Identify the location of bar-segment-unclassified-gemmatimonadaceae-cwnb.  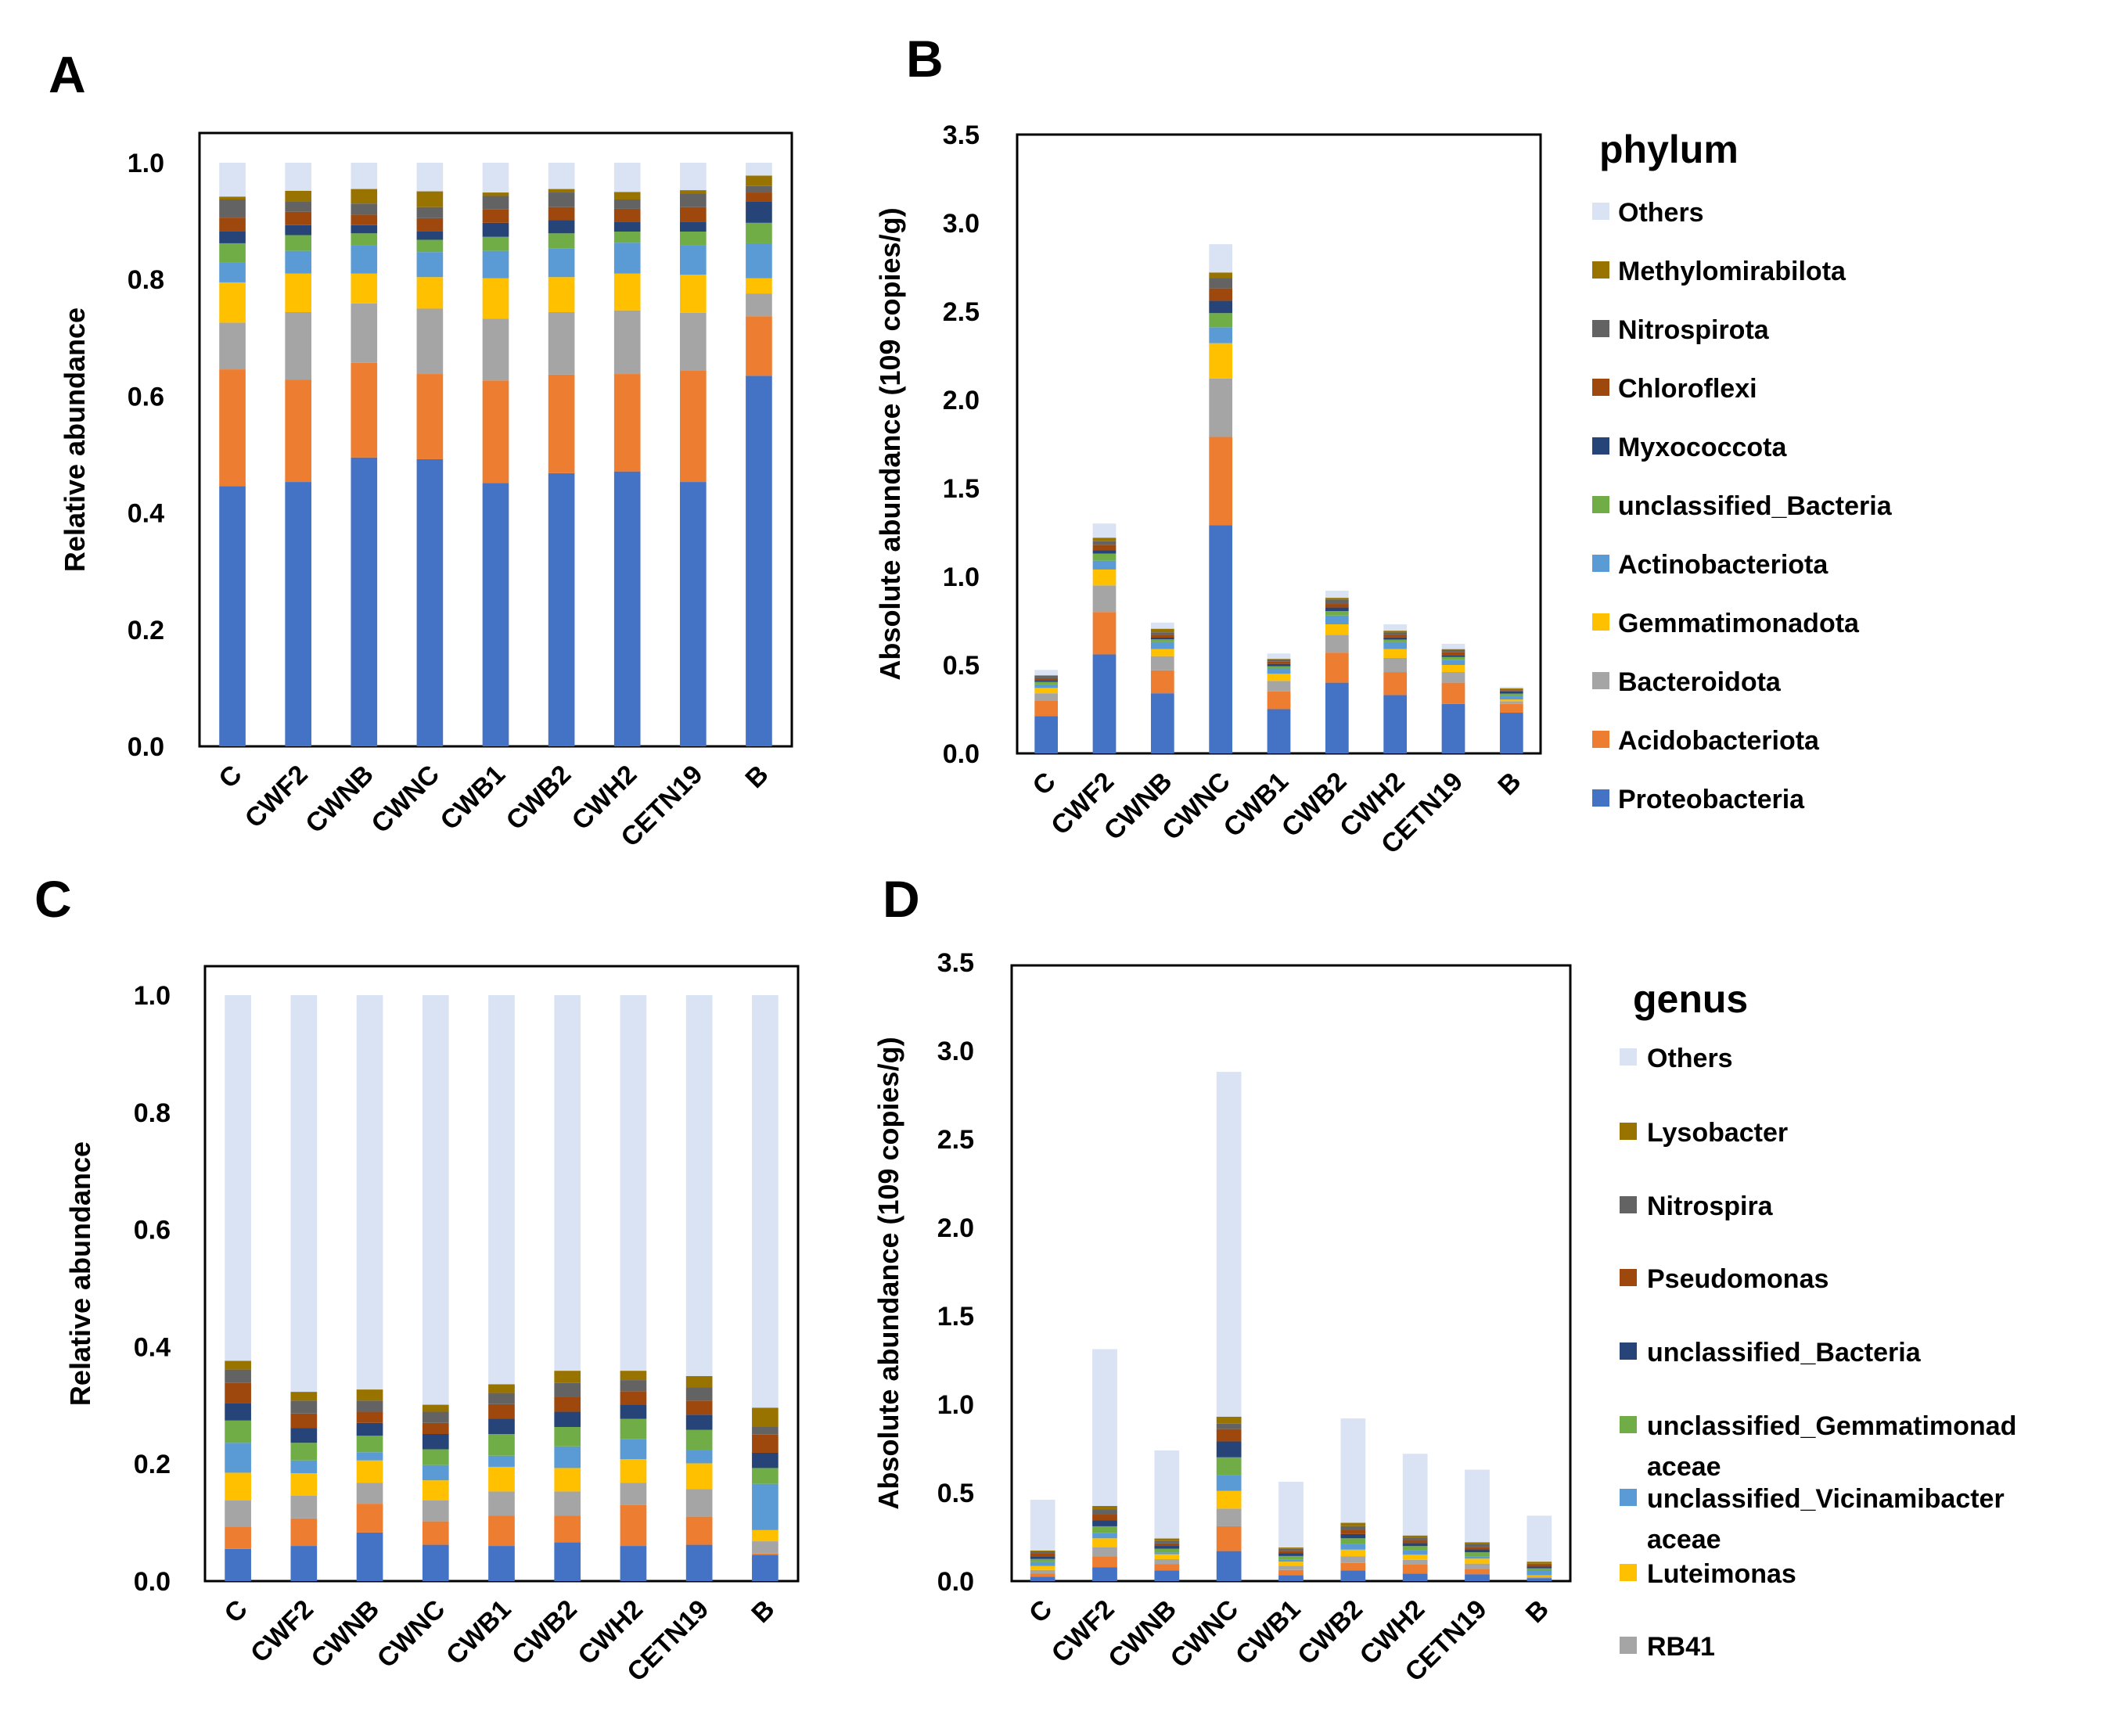
(1167, 1550).